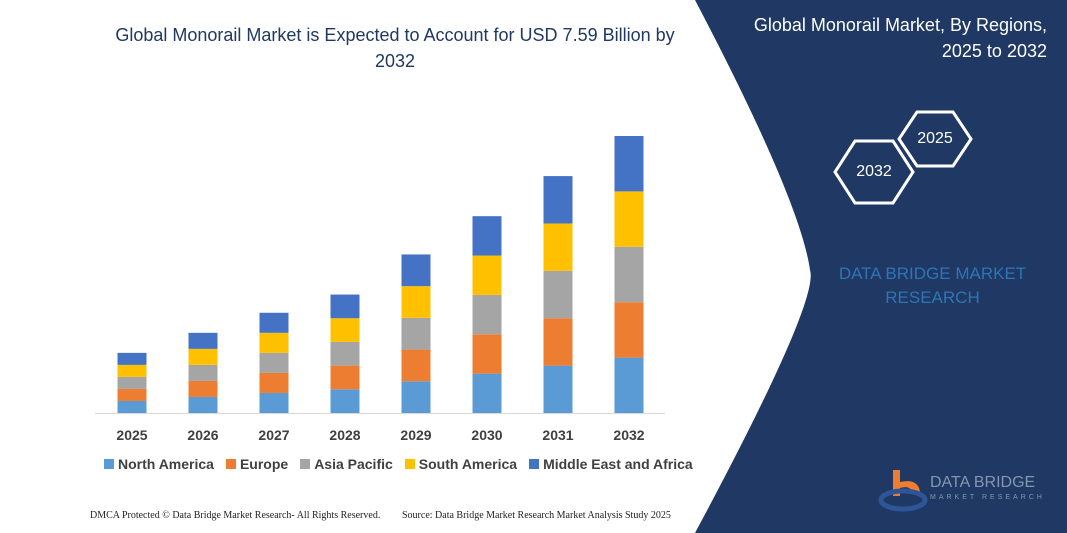  I want to click on legend-item: North America, so click(159, 464).